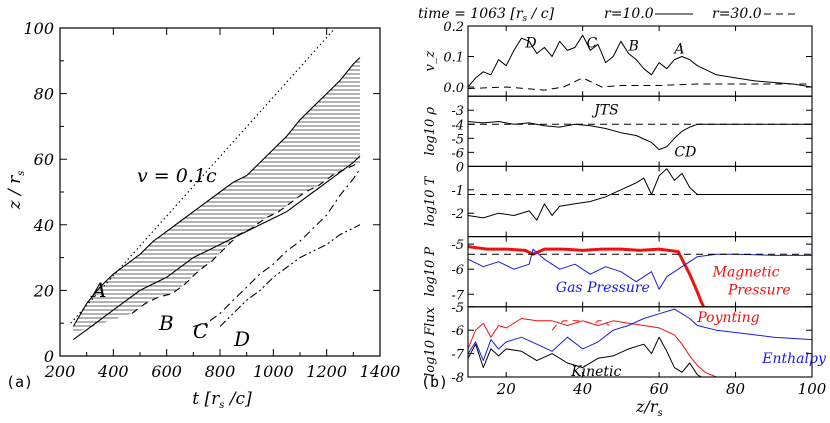 The height and width of the screenshot is (423, 830). Describe the element at coordinates (457, 191) in the screenshot. I see `b-ytick-label: -1` at that location.